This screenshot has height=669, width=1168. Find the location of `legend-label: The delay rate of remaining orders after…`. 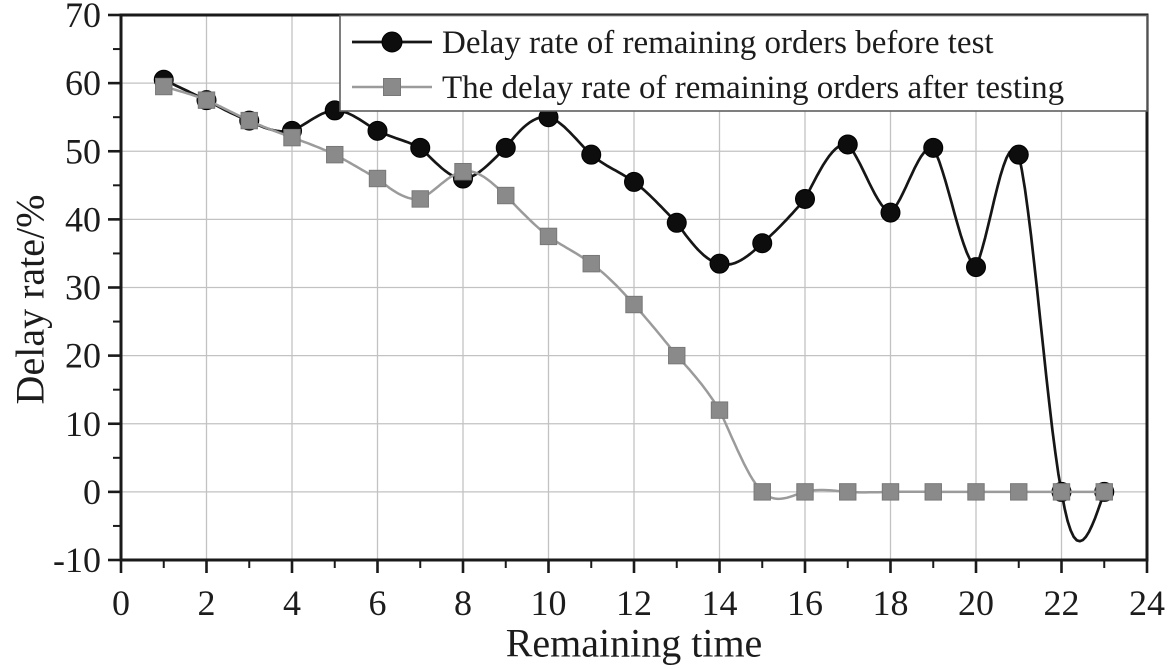

legend-label: The delay rate of remaining orders after… is located at coordinates (753, 88).